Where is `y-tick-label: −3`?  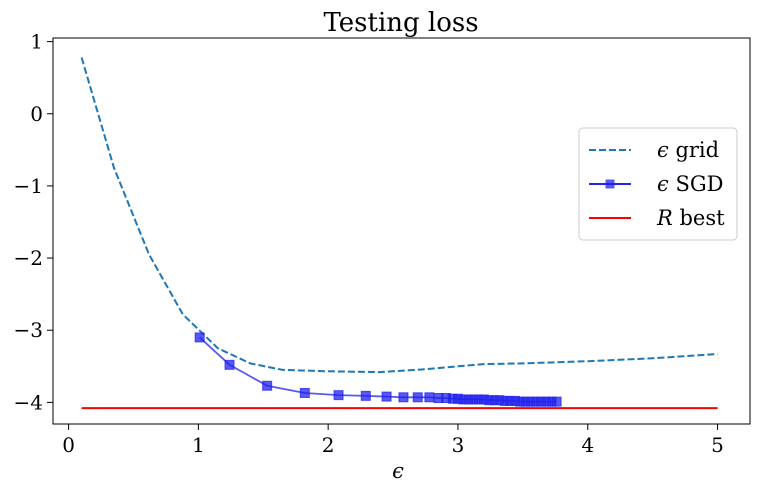 y-tick-label: −3 is located at coordinates (28, 330).